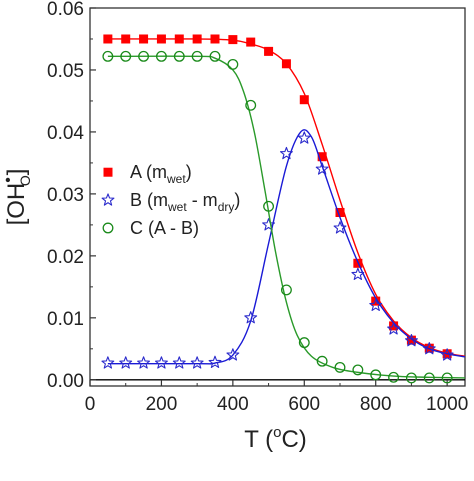 This screenshot has height=481, width=474. Describe the element at coordinates (108, 199) in the screenshot. I see `legend-marker-series-b` at that location.